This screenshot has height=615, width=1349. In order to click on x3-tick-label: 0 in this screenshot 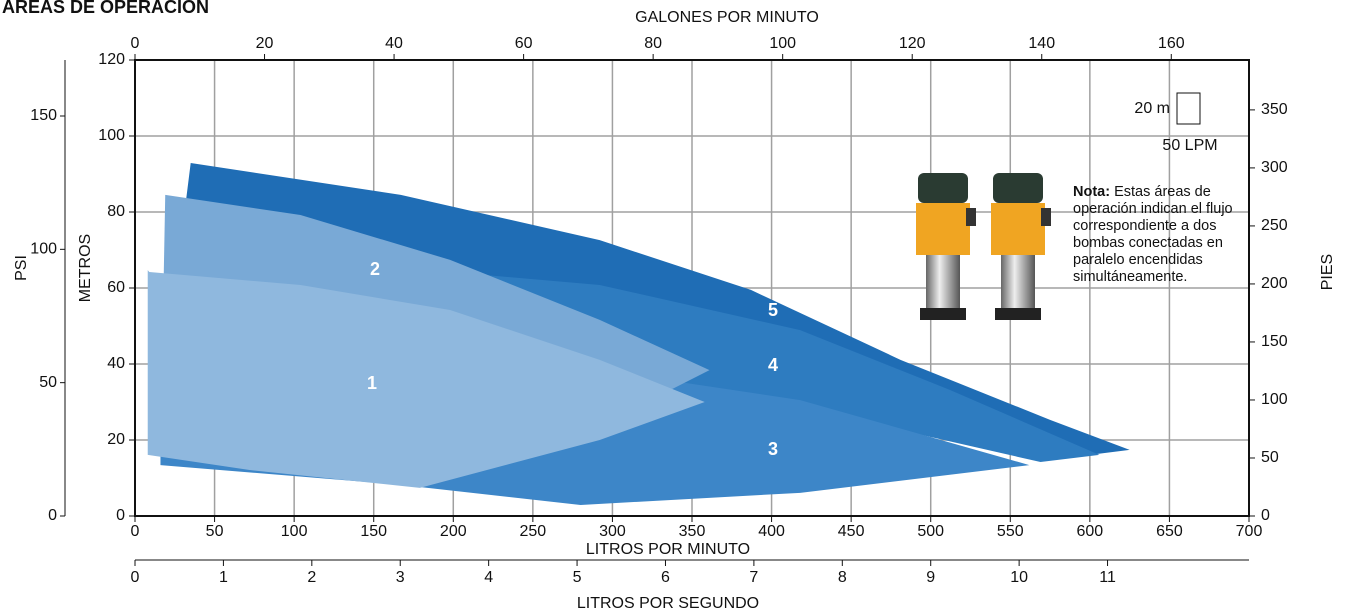, I will do `click(135, 577)`.